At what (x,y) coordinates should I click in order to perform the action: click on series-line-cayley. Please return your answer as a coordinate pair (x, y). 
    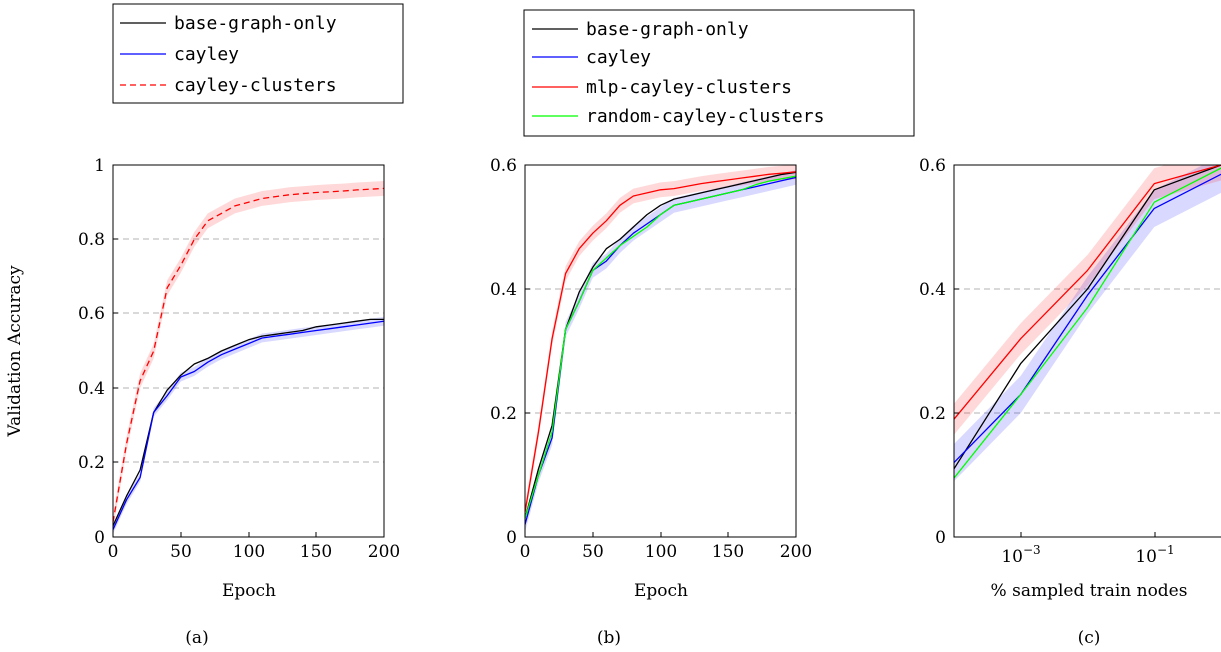
    Looking at the image, I should click on (660, 350).